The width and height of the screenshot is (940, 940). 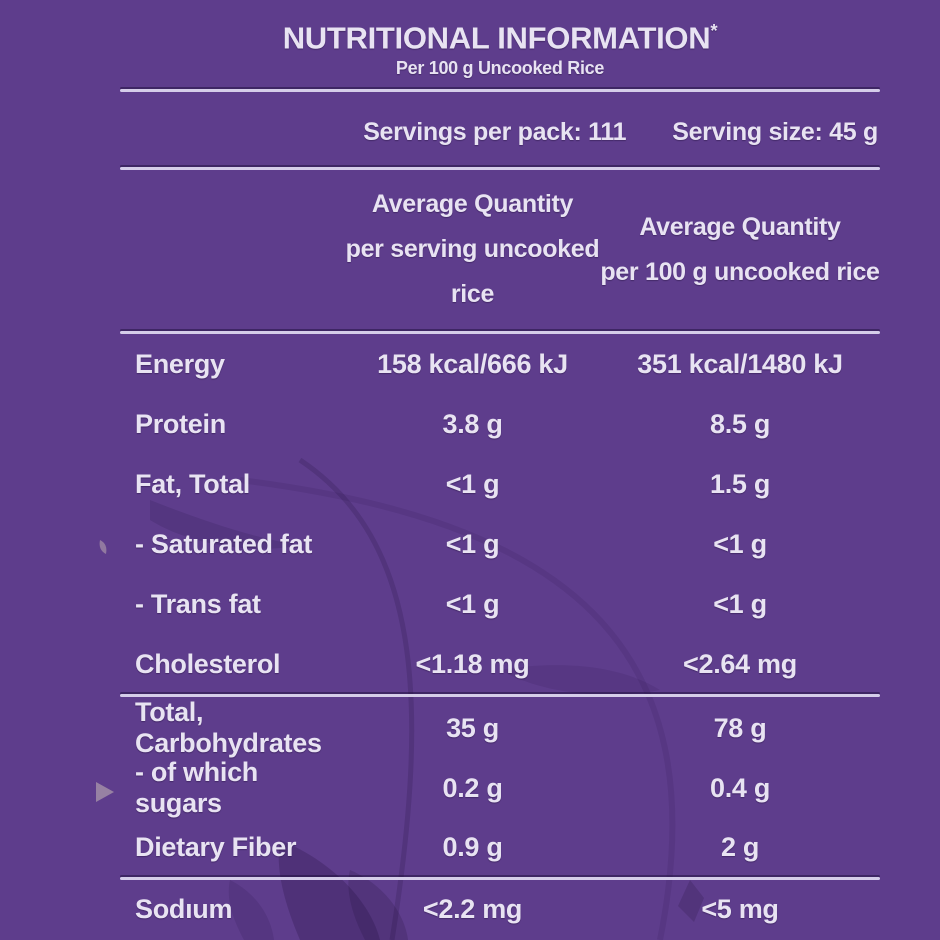 I want to click on row-label: Energy, so click(x=180, y=363).